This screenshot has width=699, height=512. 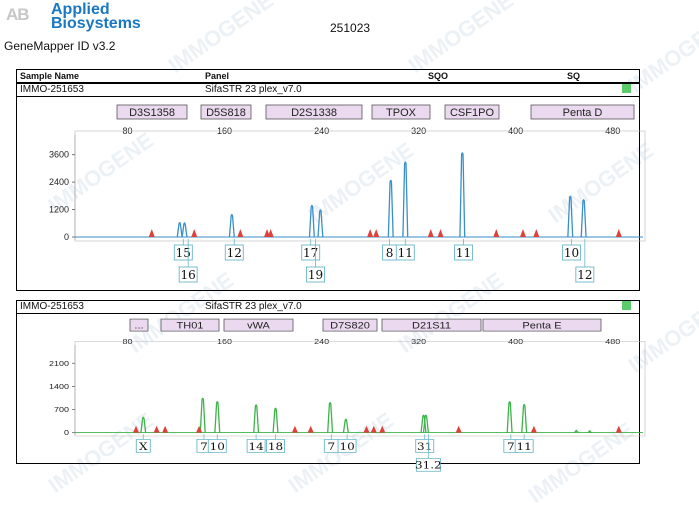 I want to click on allele-label: 10, so click(x=346, y=447).